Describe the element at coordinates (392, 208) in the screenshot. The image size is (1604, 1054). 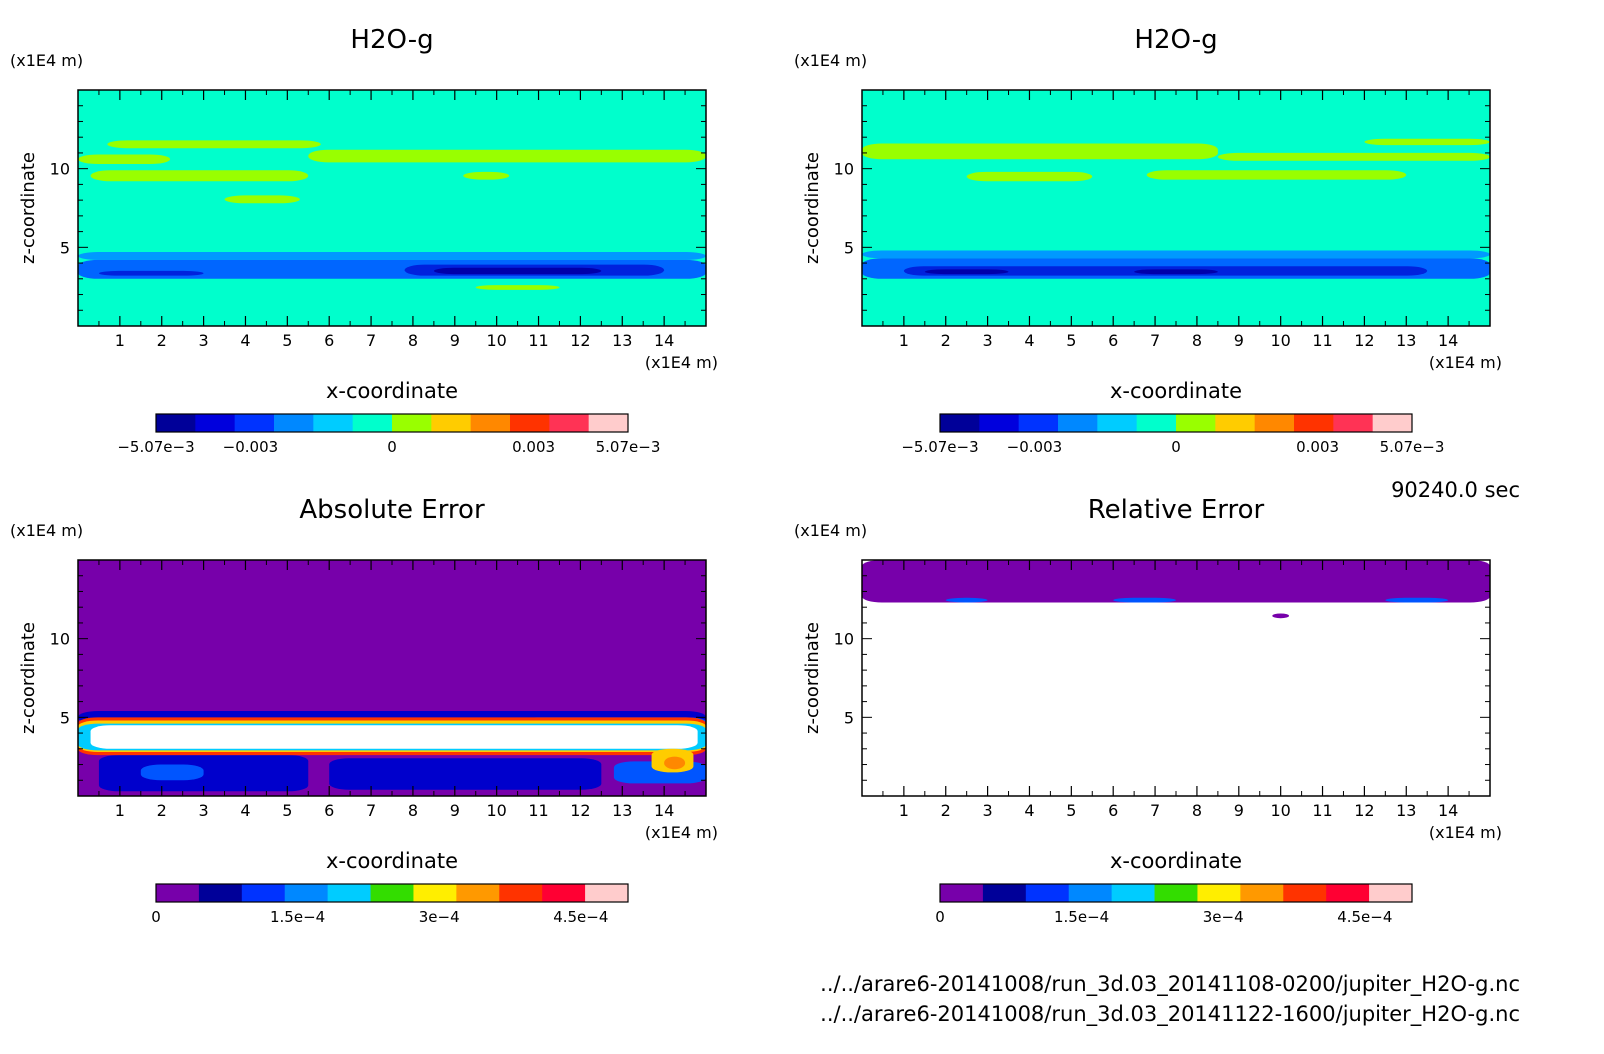
I see `field-background` at that location.